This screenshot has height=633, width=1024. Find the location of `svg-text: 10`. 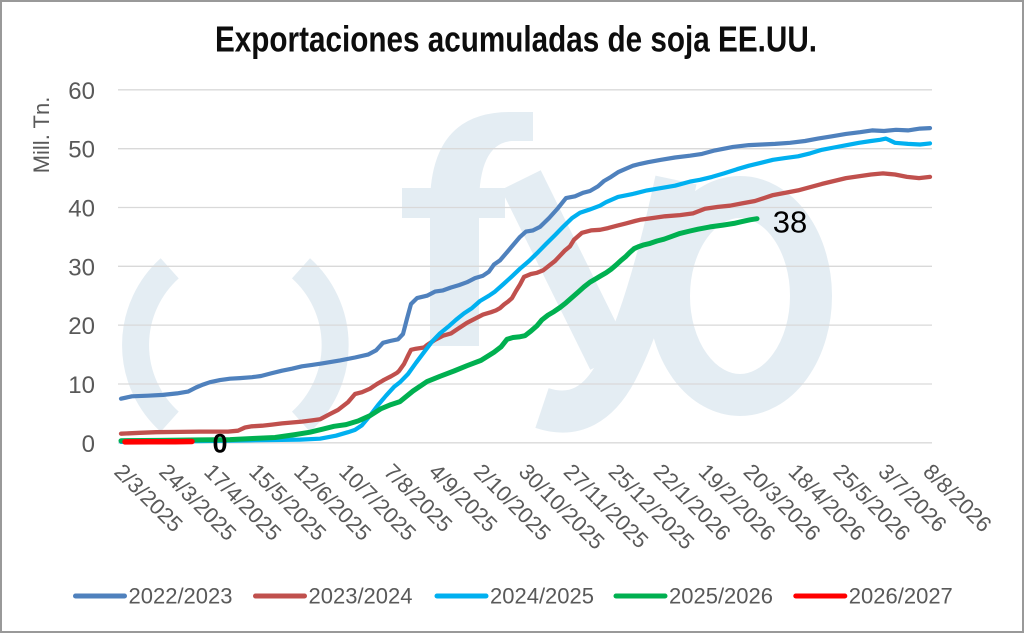

svg-text: 10 is located at coordinates (81, 385).